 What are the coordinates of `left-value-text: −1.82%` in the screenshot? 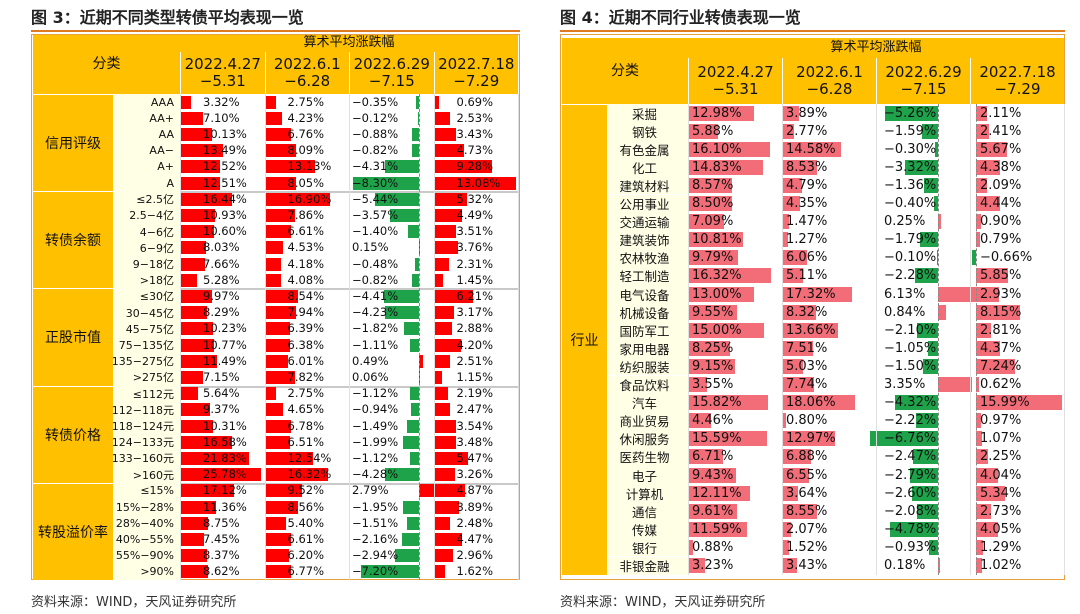 It's located at (375, 328).